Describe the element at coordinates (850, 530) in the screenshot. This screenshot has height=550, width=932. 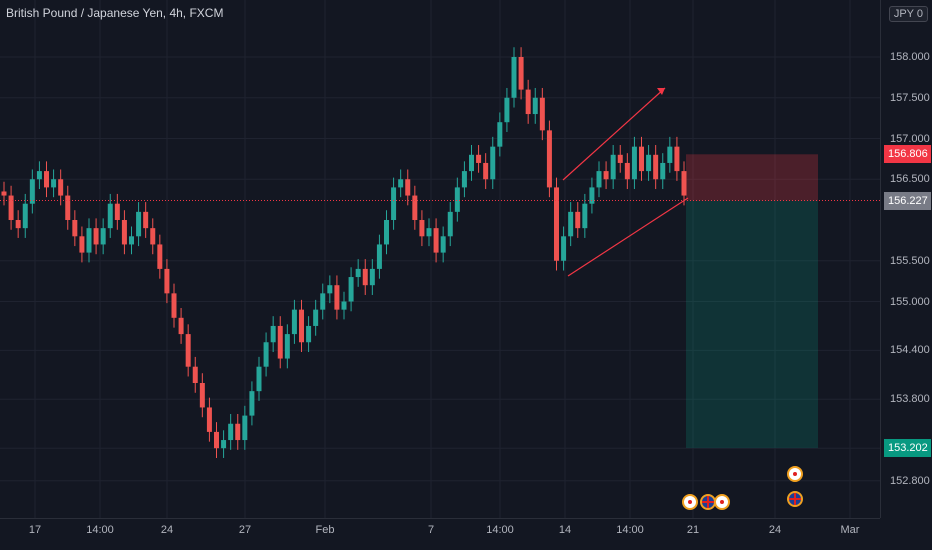
I see `time-tick-label: Mar` at that location.